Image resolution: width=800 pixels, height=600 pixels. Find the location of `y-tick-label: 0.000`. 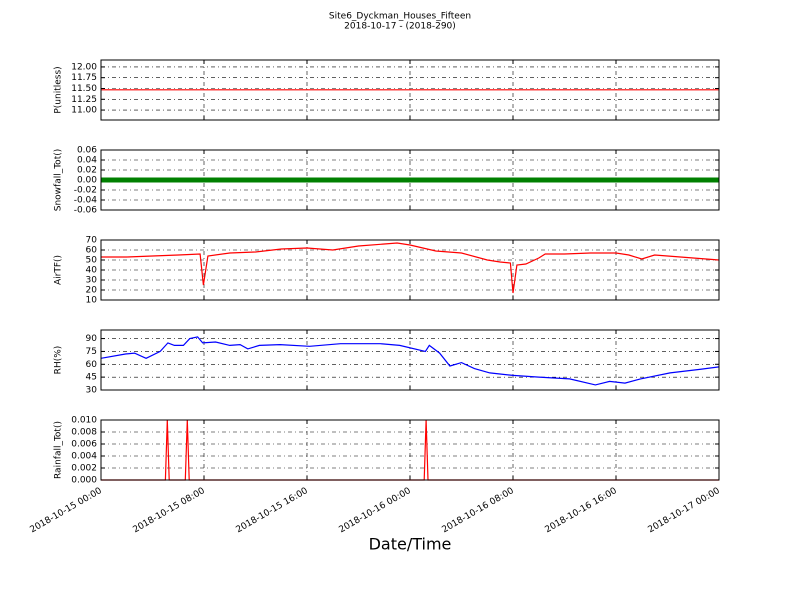

y-tick-label: 0.000 is located at coordinates (84, 481).